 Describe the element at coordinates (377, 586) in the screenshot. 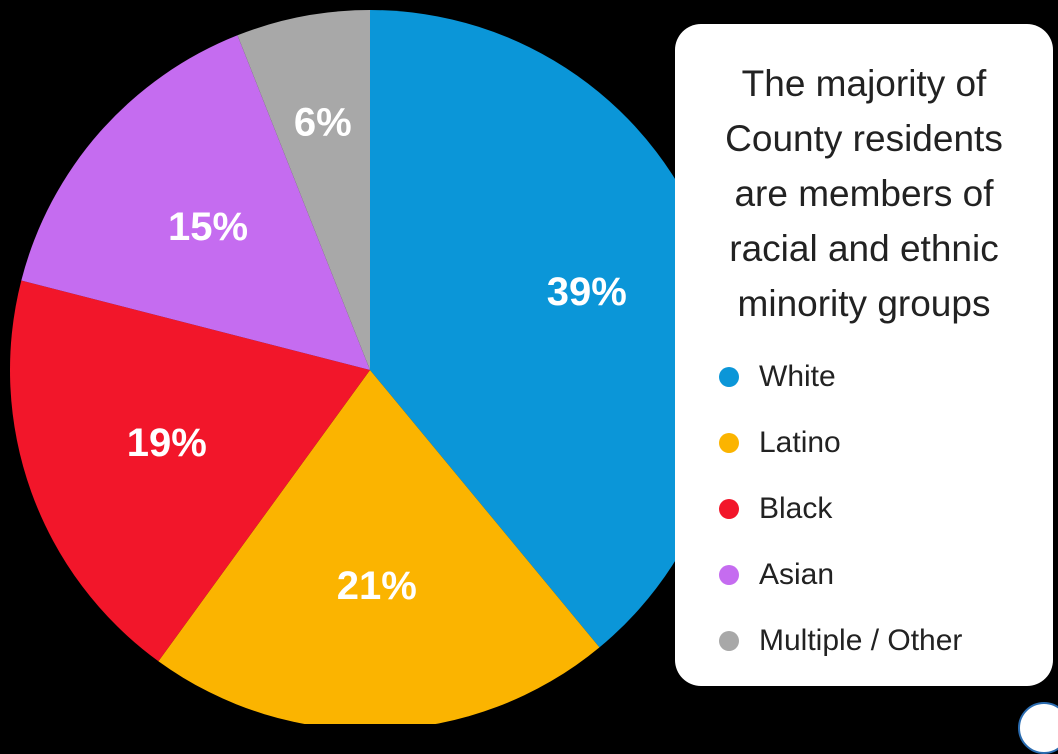

I see `slice-label: 21%` at that location.